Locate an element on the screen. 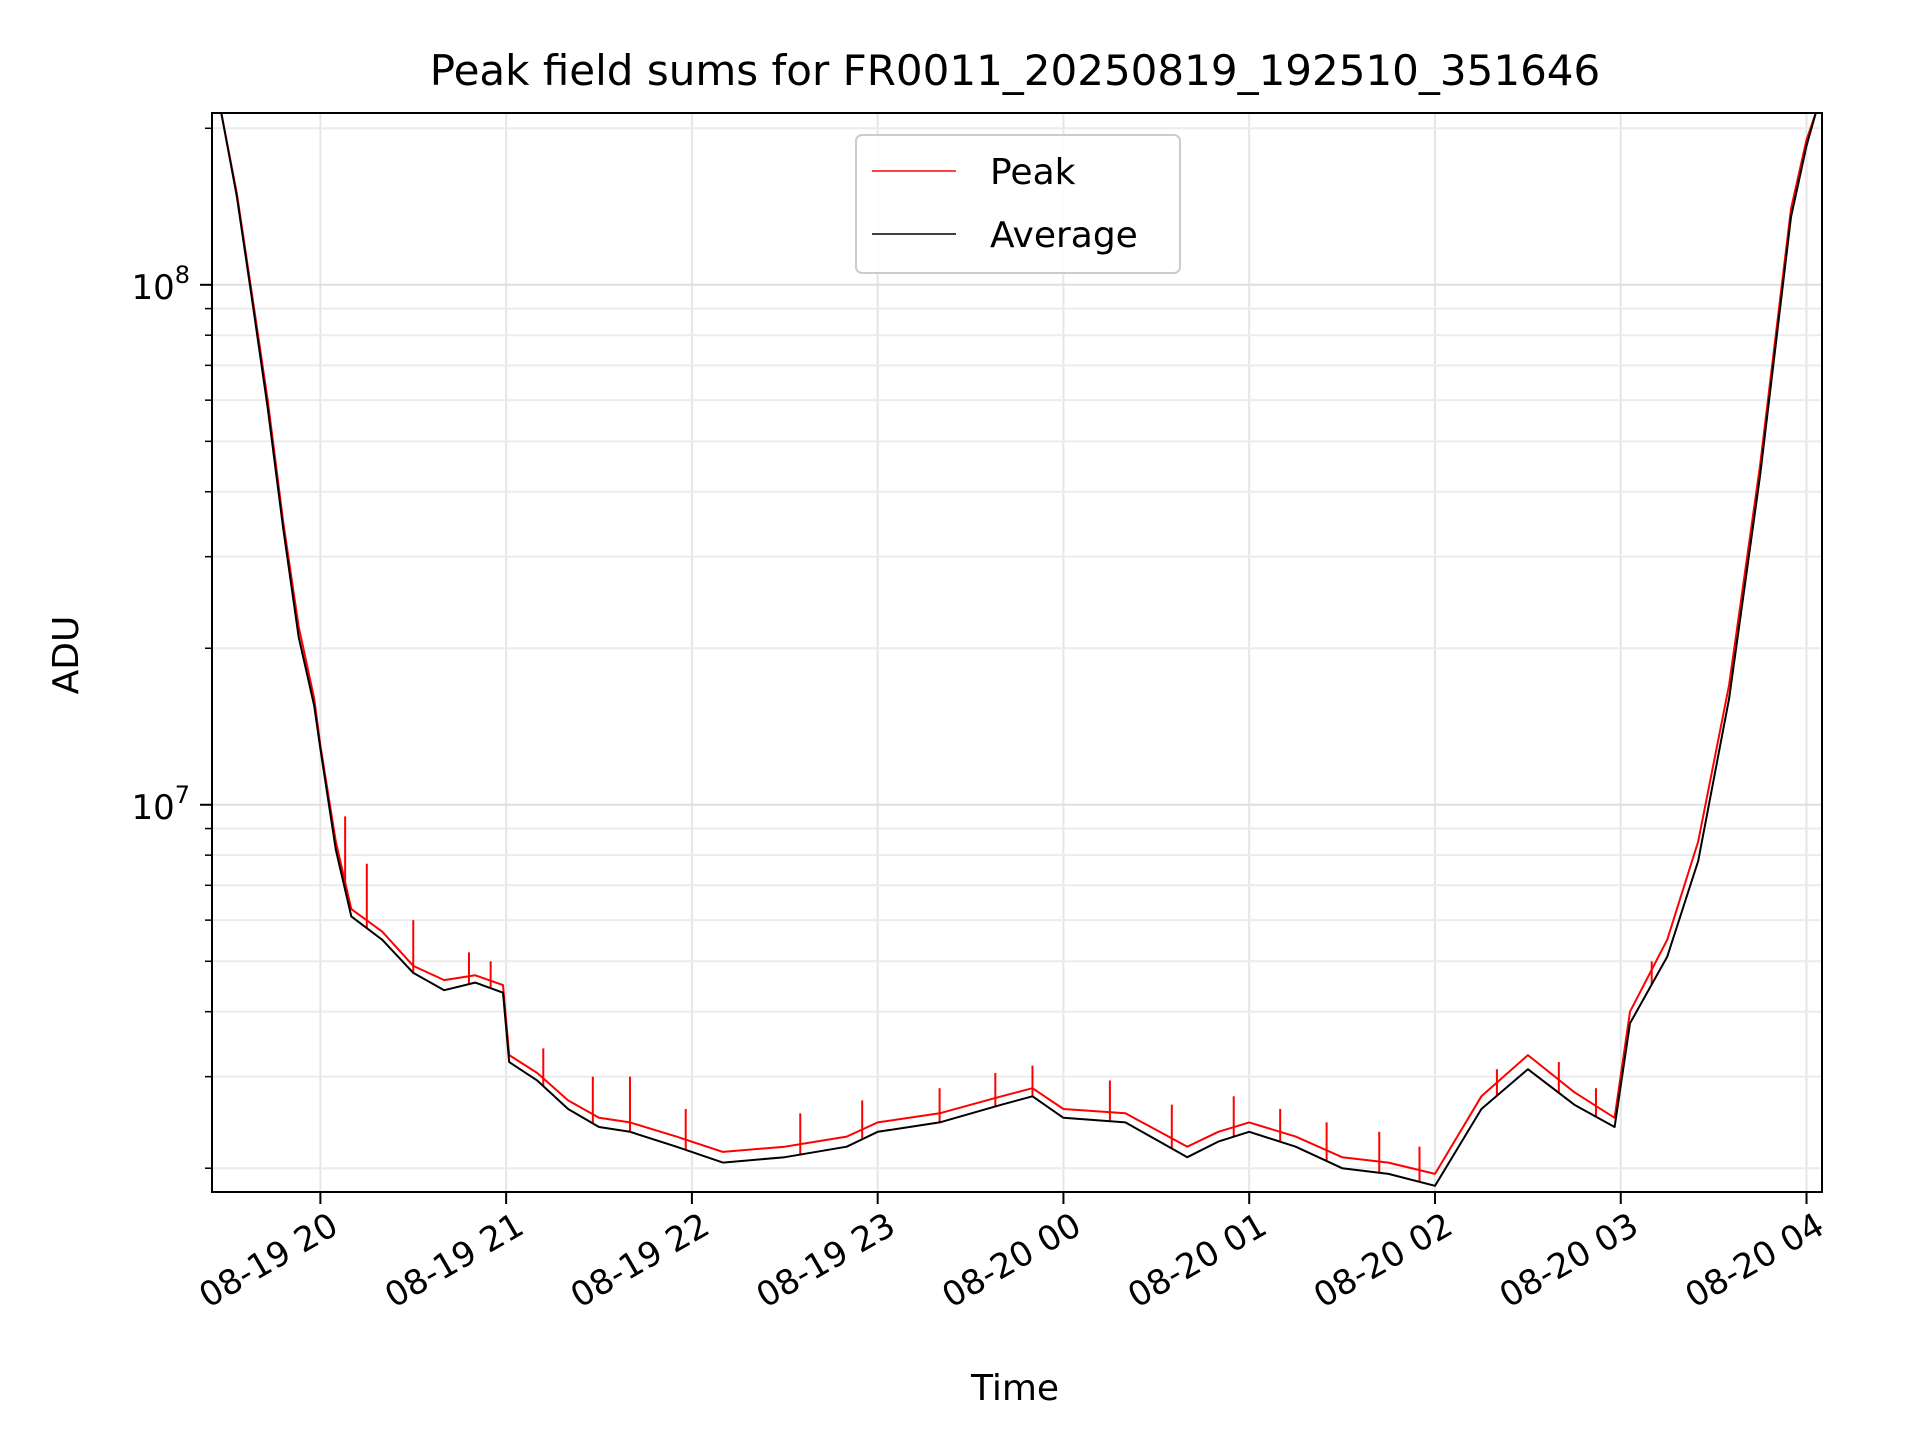  legend-box is located at coordinates (1018, 204).